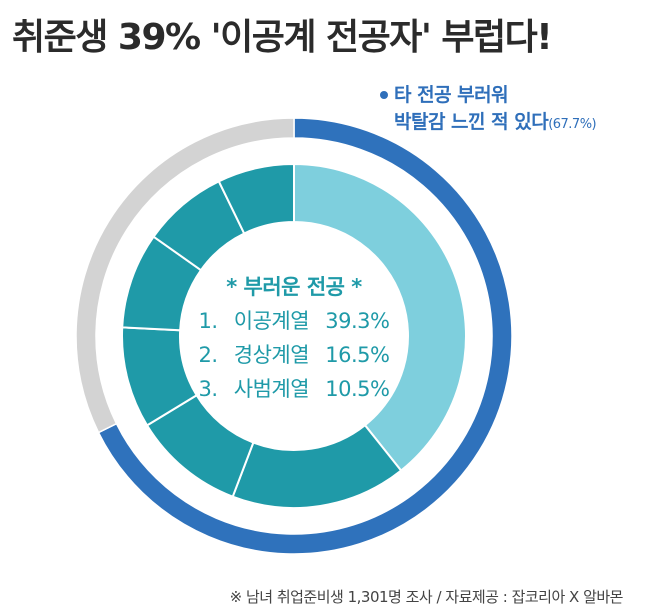 Image resolution: width=657 pixels, height=616 pixels. I want to click on callout-line-1: 타 전공 부러워, so click(451, 95).